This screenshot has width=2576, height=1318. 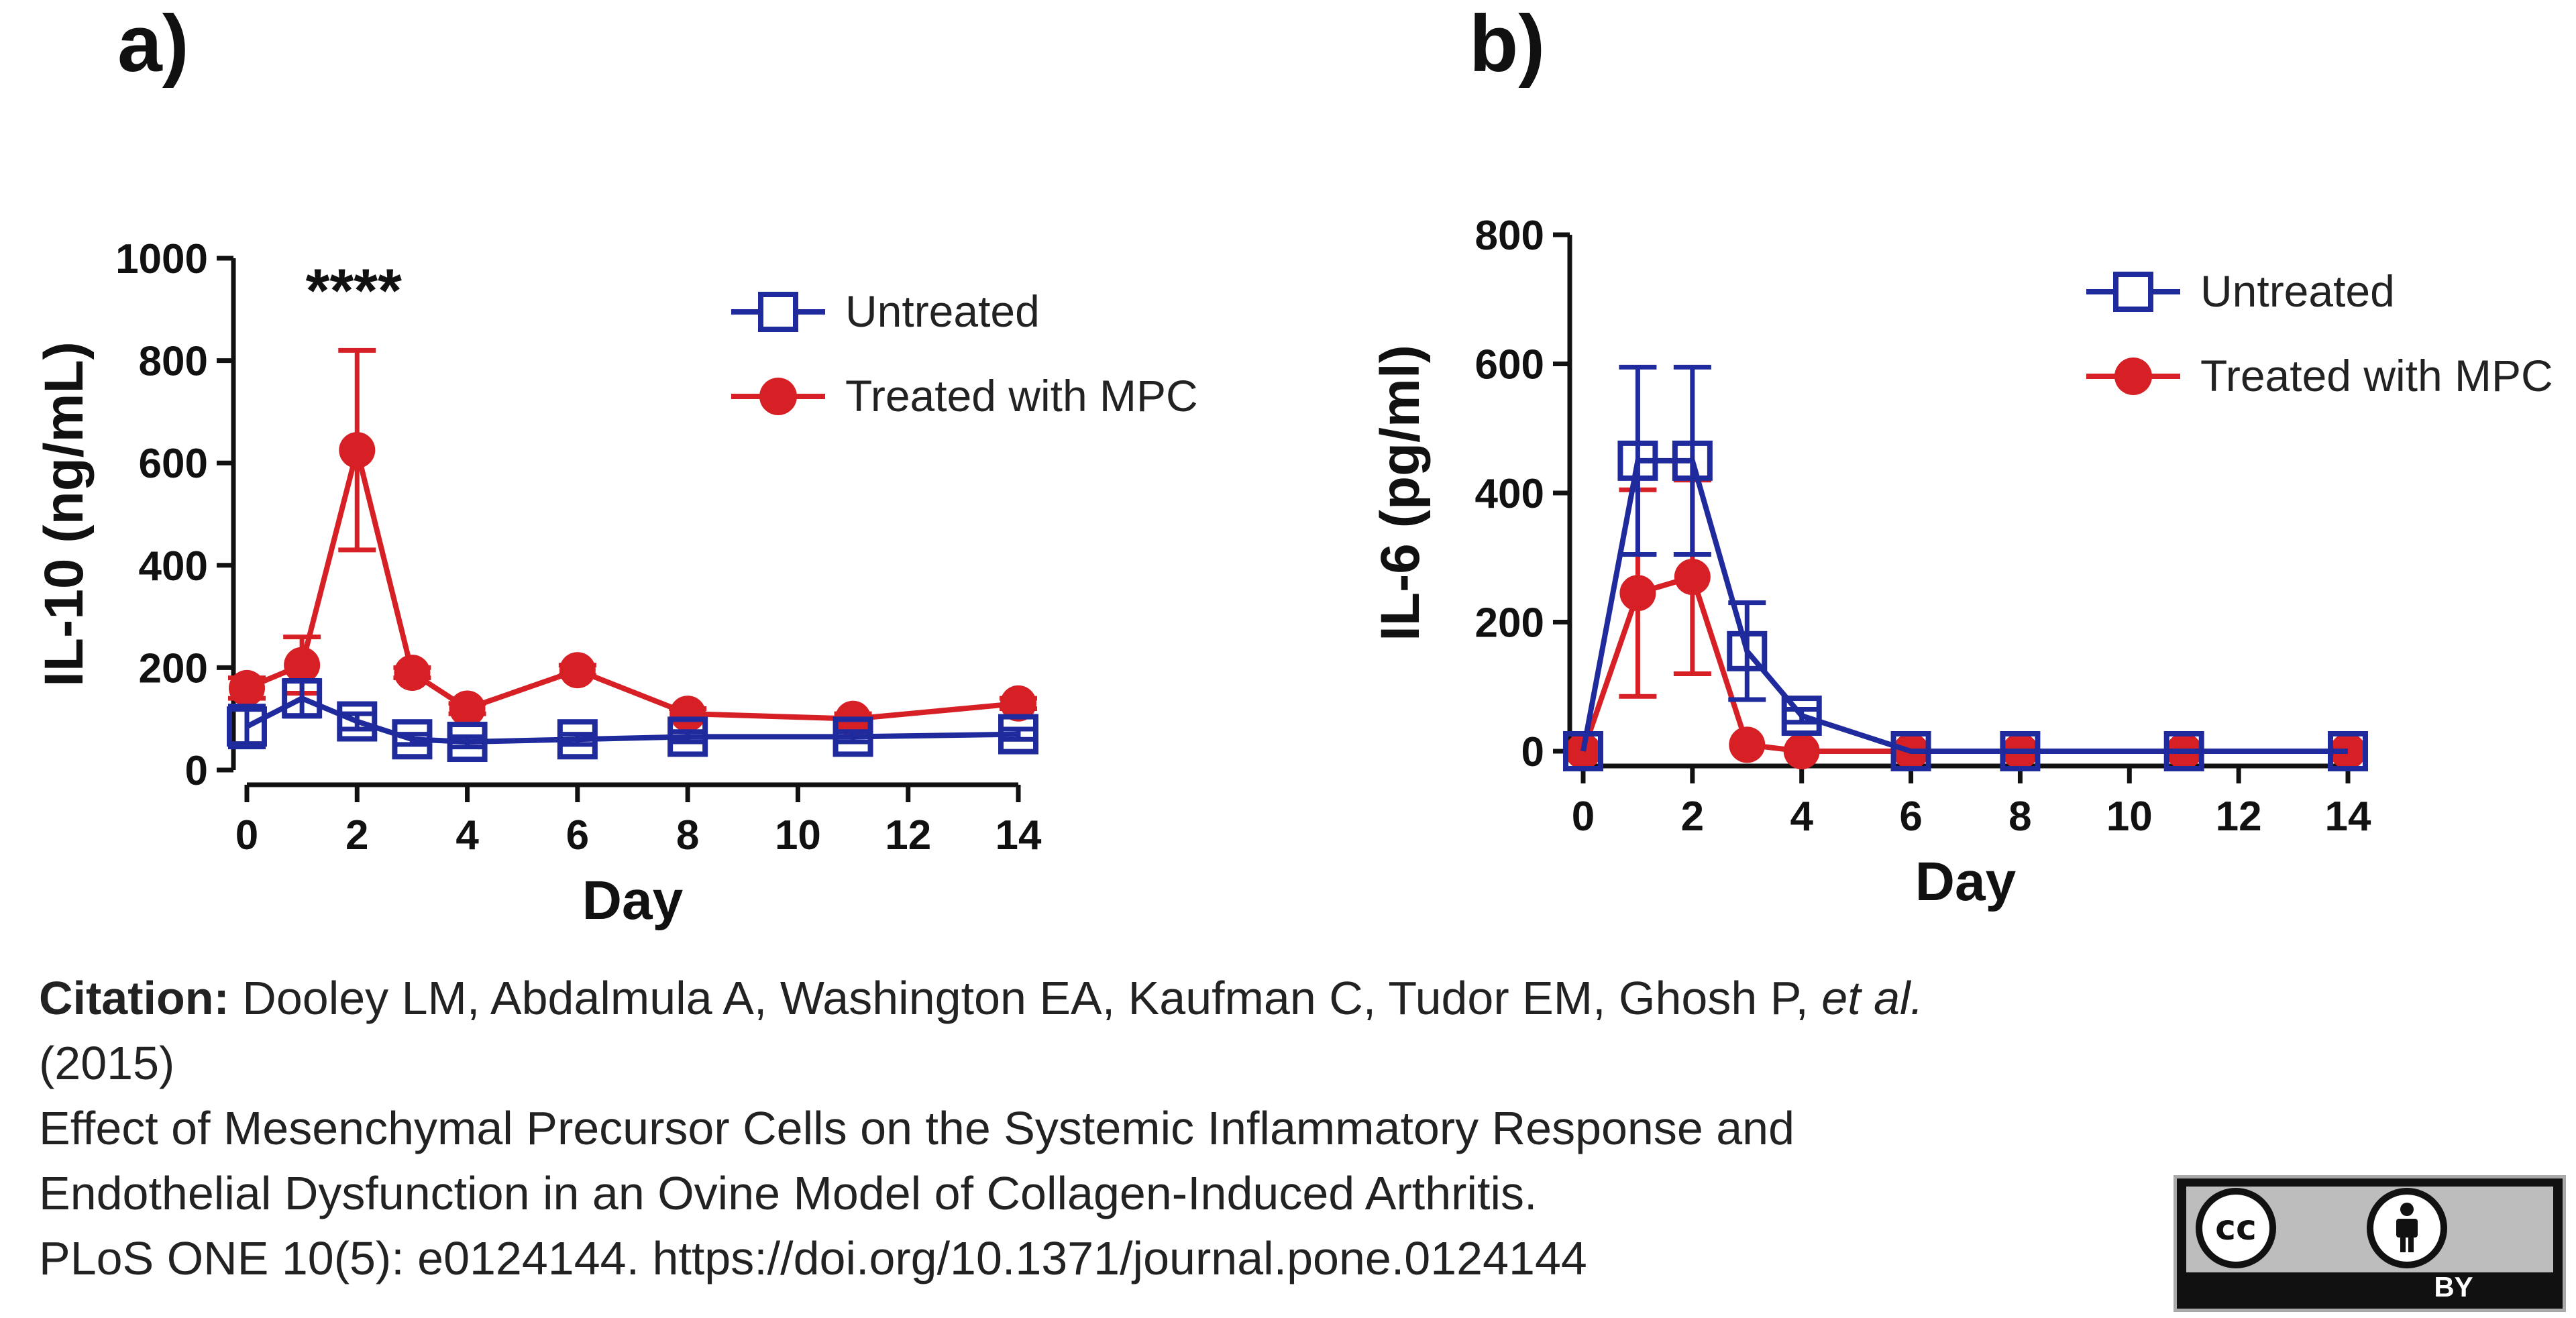 I want to click on chart-a-x-tick-label: 8, so click(x=687, y=835).